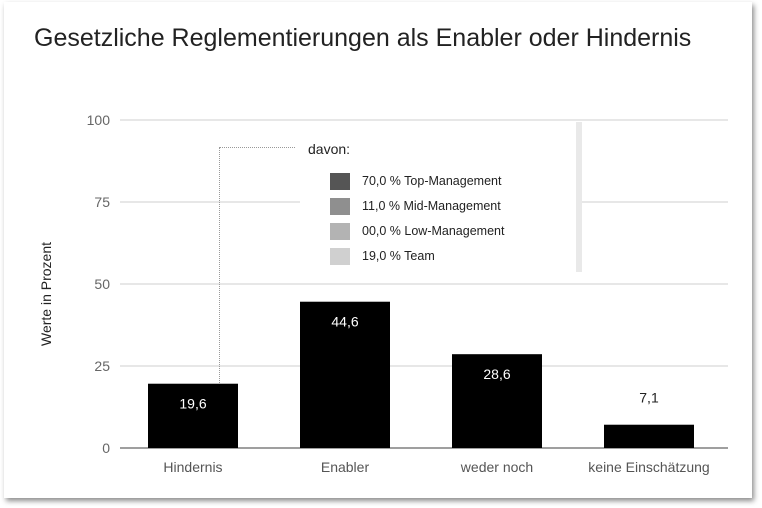  I want to click on breakdown-label: 00,0 % Low-Management, so click(433, 231).